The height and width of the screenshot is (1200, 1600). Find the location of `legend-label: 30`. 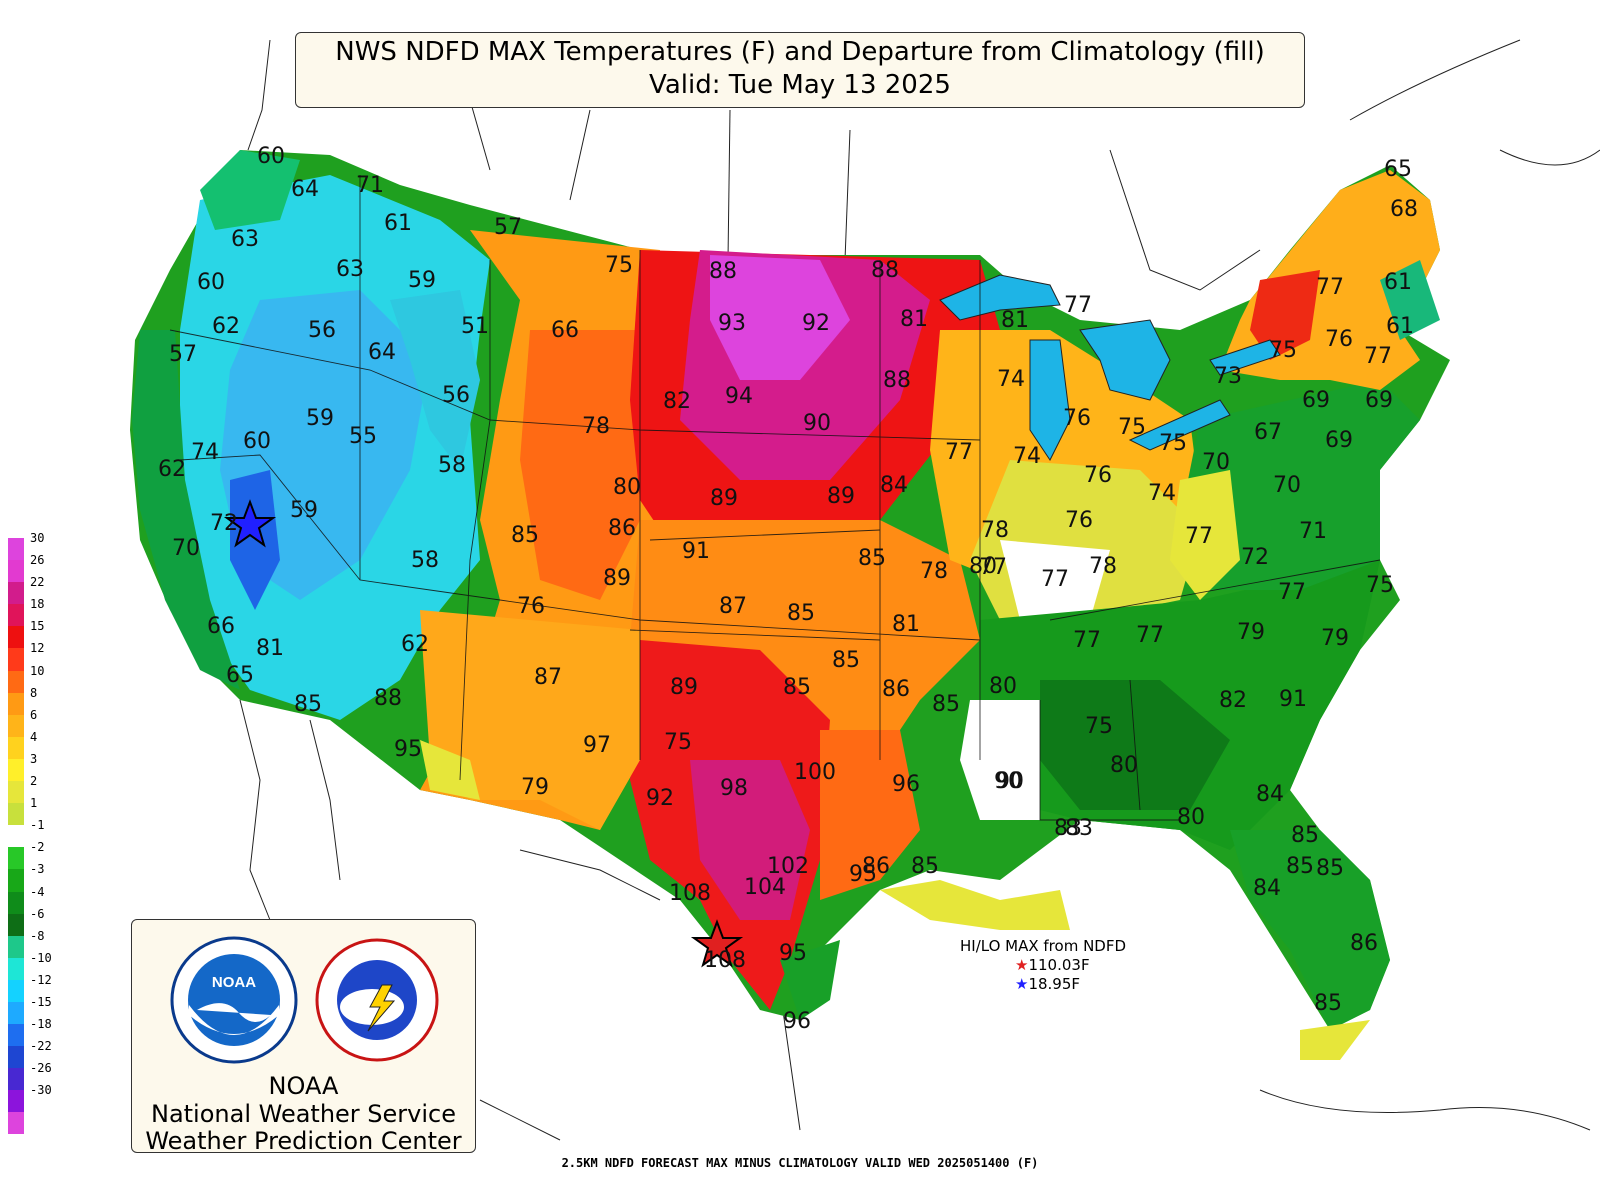

legend-label: 30 is located at coordinates (37, 538).